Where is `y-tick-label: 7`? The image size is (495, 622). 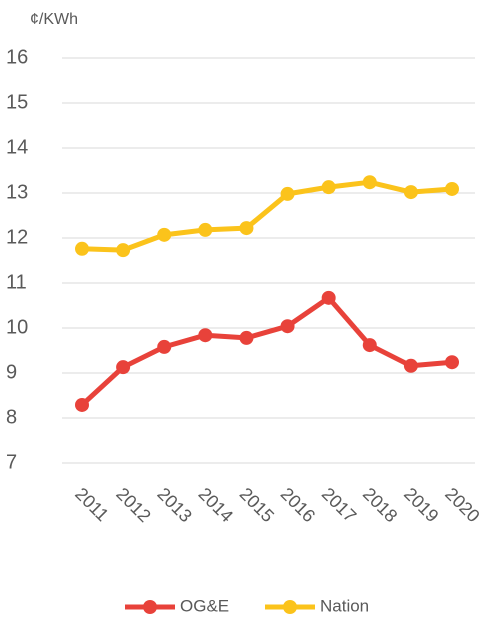
y-tick-label: 7 is located at coordinates (11, 462).